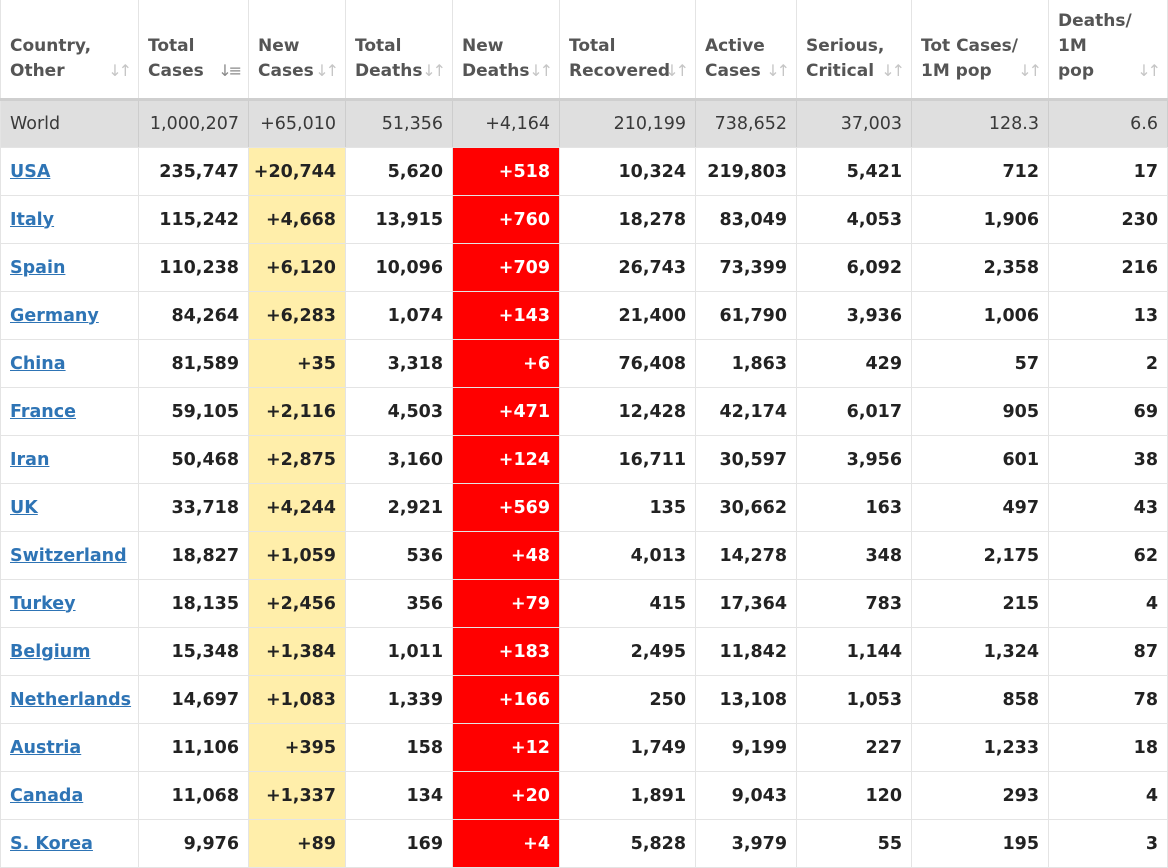  What do you see at coordinates (980, 555) in the screenshot?
I see `cell-tot-cases-per-1m: 2,175` at bounding box center [980, 555].